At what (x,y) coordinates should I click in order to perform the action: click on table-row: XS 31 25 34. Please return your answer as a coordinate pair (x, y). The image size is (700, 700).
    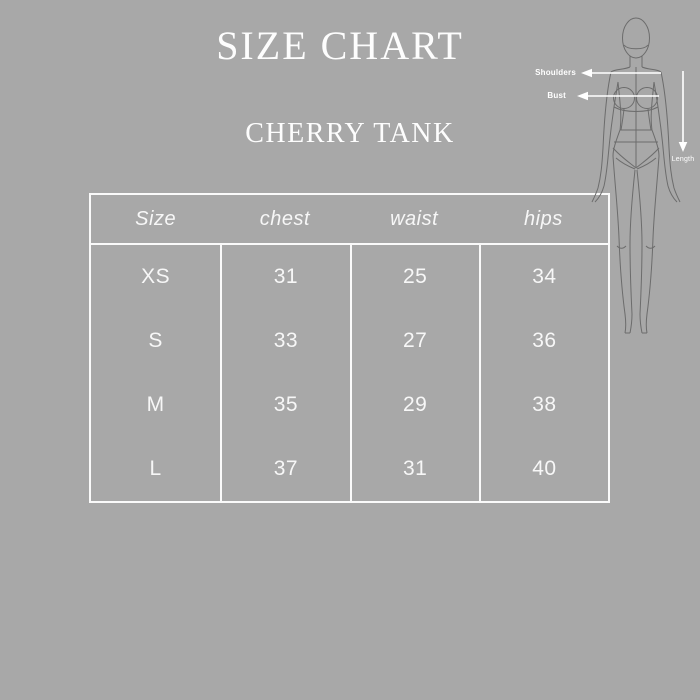
    Looking at the image, I should click on (349, 277).